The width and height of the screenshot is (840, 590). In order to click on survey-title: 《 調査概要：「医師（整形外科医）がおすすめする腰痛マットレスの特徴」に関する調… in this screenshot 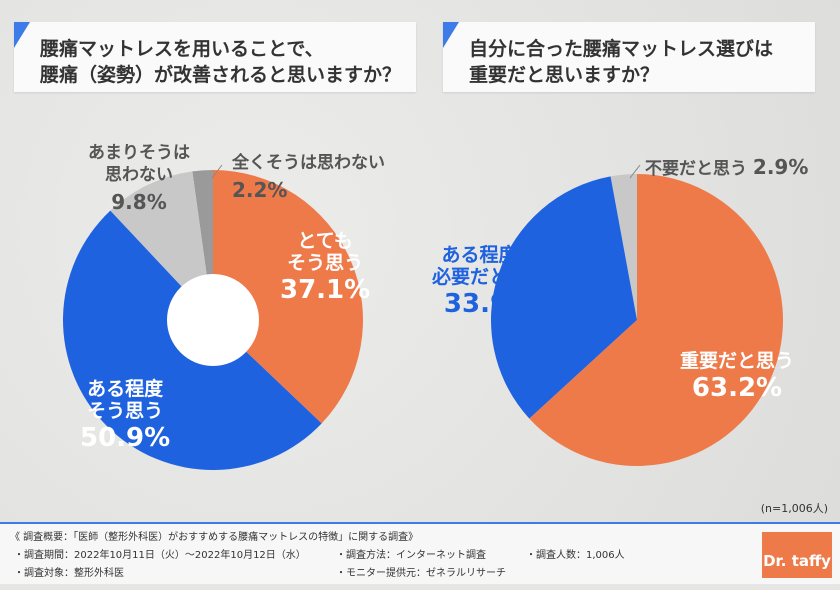, I will do `click(214, 537)`.